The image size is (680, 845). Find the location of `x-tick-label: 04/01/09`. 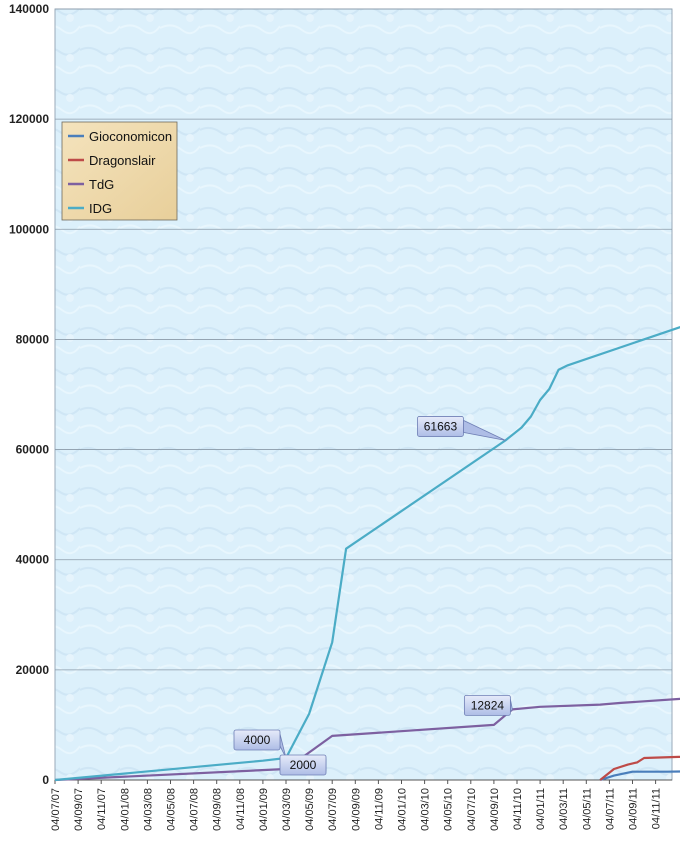

x-tick-label: 04/01/09 is located at coordinates (264, 809).